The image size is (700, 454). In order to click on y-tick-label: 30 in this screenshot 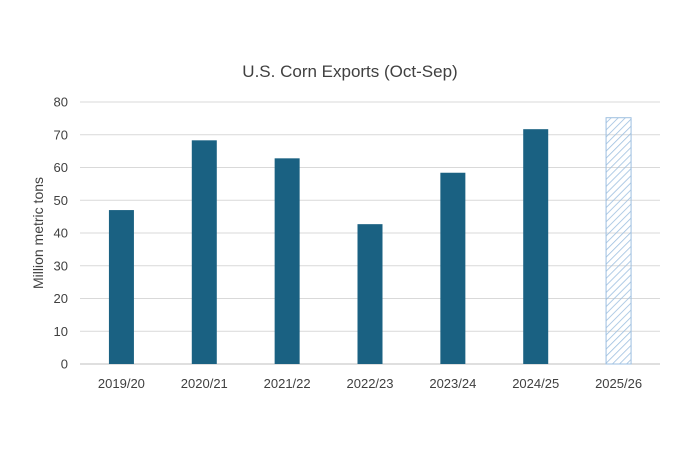, I will do `click(61, 265)`.